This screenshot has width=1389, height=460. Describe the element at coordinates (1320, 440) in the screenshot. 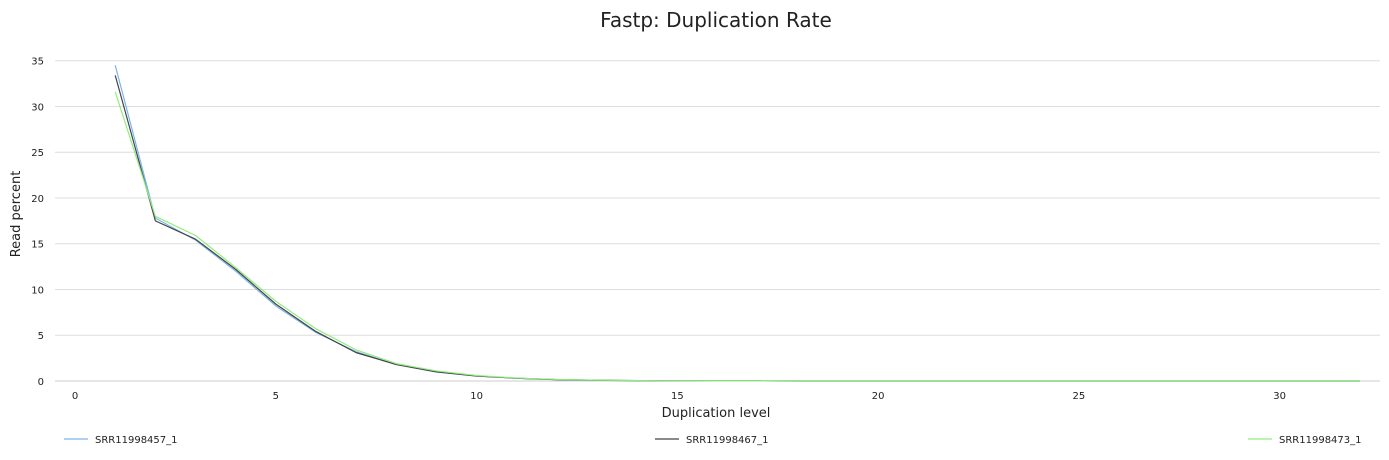

I see `legend-label: SRR11998473_1` at that location.